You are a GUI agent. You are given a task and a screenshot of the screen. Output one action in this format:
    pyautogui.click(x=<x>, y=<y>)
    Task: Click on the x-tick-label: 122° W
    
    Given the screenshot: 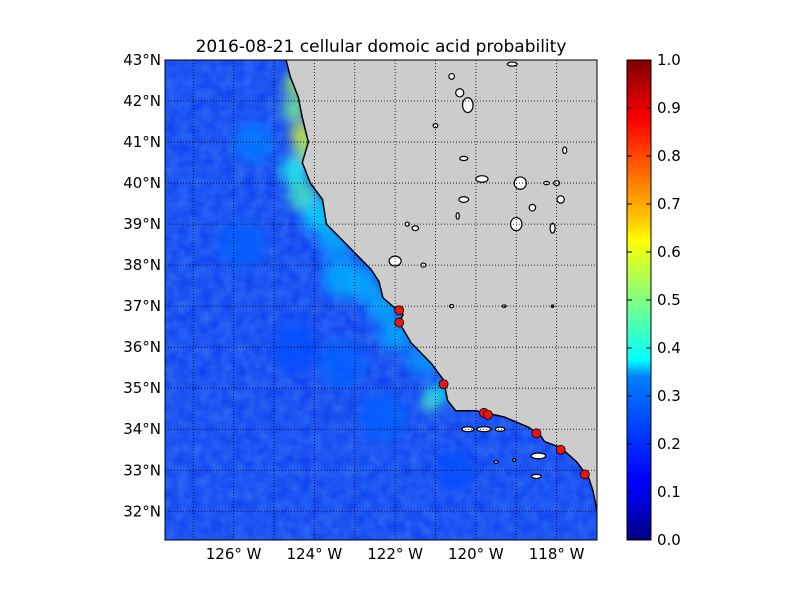 What is the action you would take?
    pyautogui.click(x=395, y=554)
    